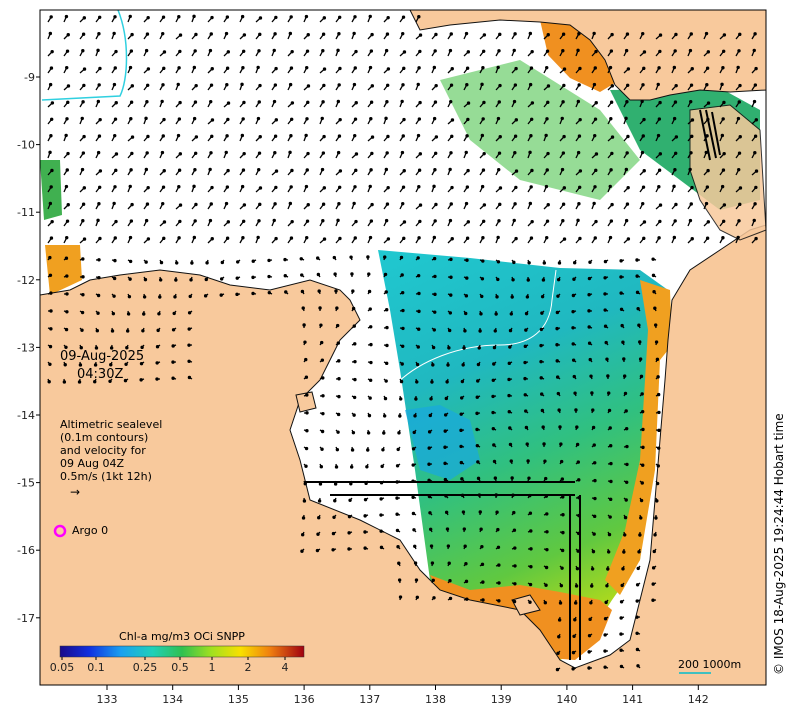 The image size is (792, 716). Describe the element at coordinates (26, 415) in the screenshot. I see `lat-tick-label: -14` at that location.